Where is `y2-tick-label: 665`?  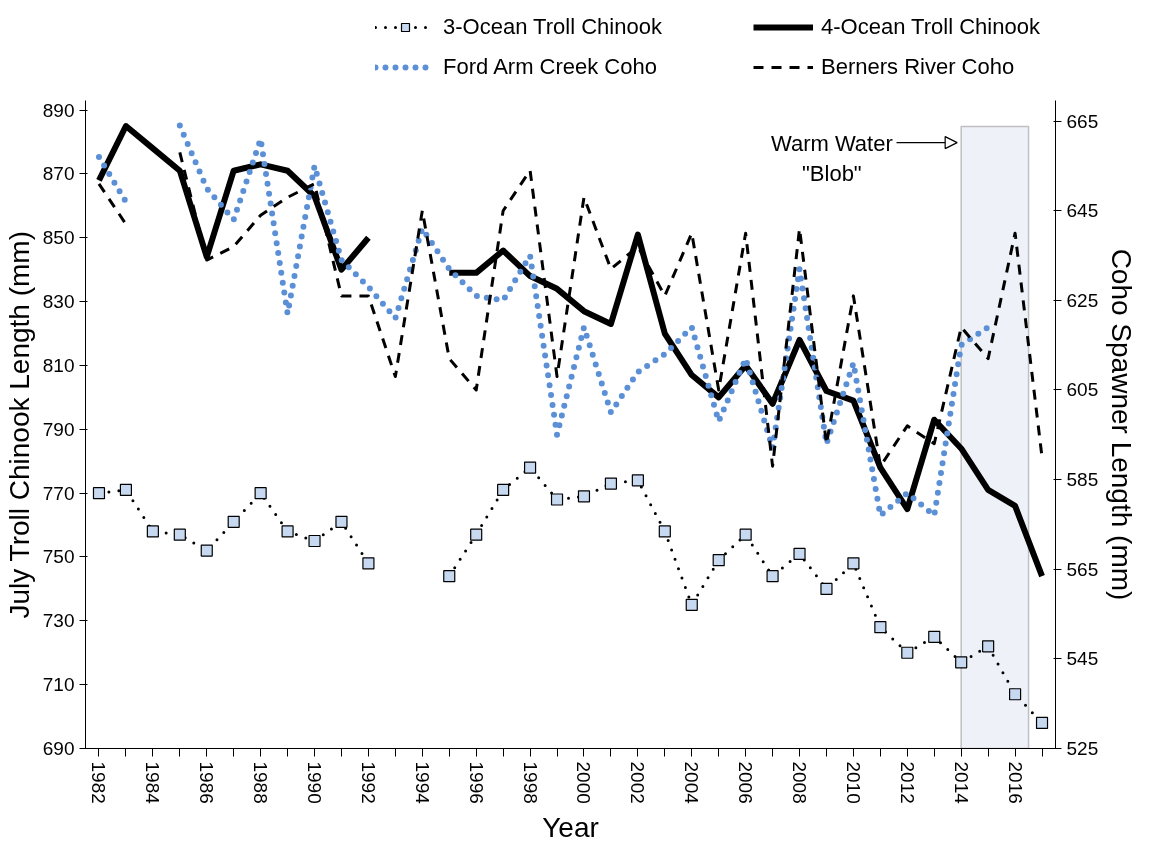
y2-tick-label: 665 is located at coordinates (1082, 121).